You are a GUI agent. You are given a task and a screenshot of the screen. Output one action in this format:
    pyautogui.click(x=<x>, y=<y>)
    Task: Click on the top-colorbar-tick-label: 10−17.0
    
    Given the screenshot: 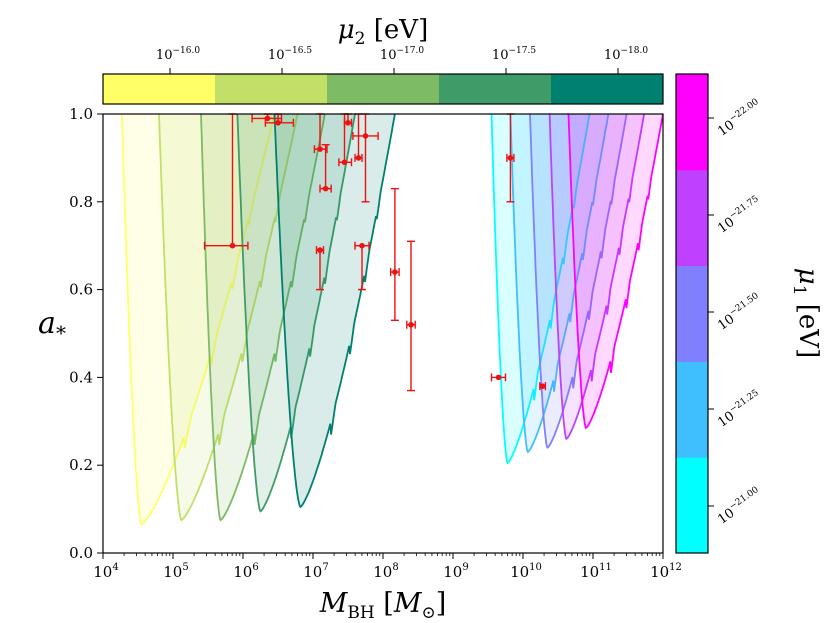 What is the action you would take?
    pyautogui.click(x=402, y=54)
    